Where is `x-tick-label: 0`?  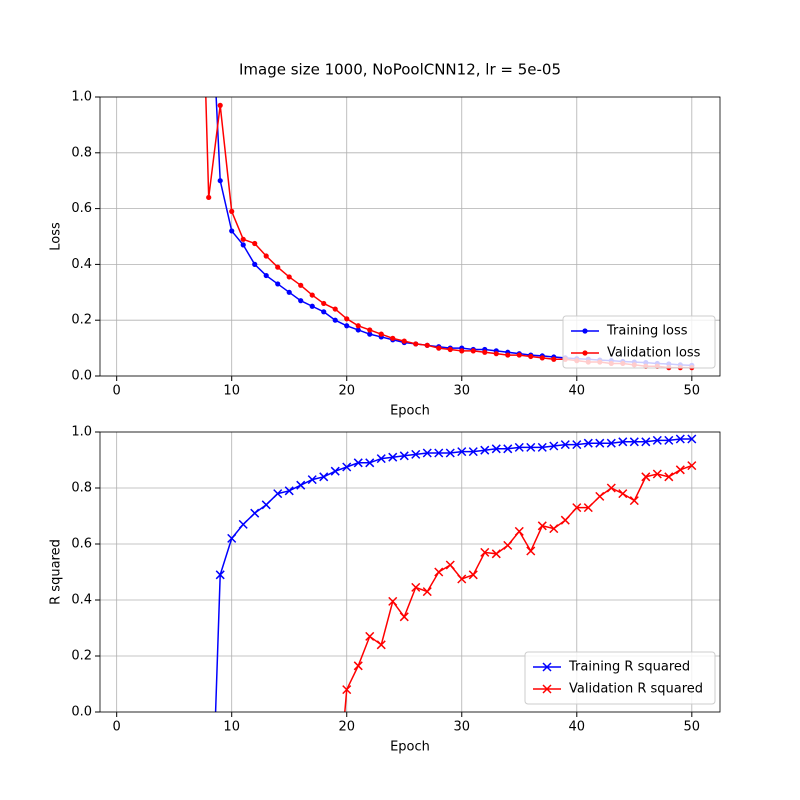
x-tick-label: 0 is located at coordinates (117, 727).